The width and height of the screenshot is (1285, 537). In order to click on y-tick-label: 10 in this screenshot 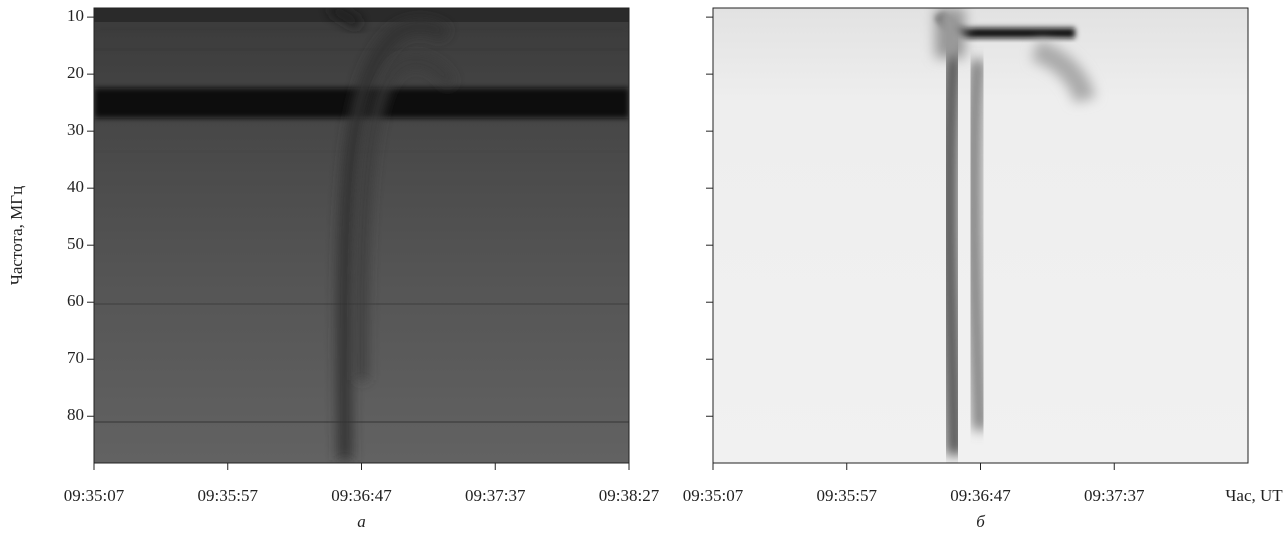, I will do `click(75, 15)`.